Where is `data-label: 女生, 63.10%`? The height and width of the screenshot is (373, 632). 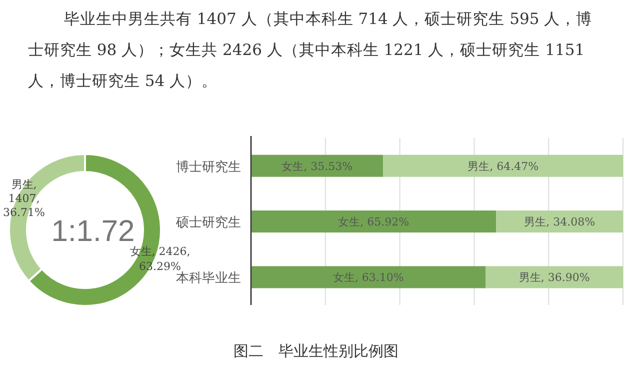
data-label: 女生, 63.10% is located at coordinates (368, 277).